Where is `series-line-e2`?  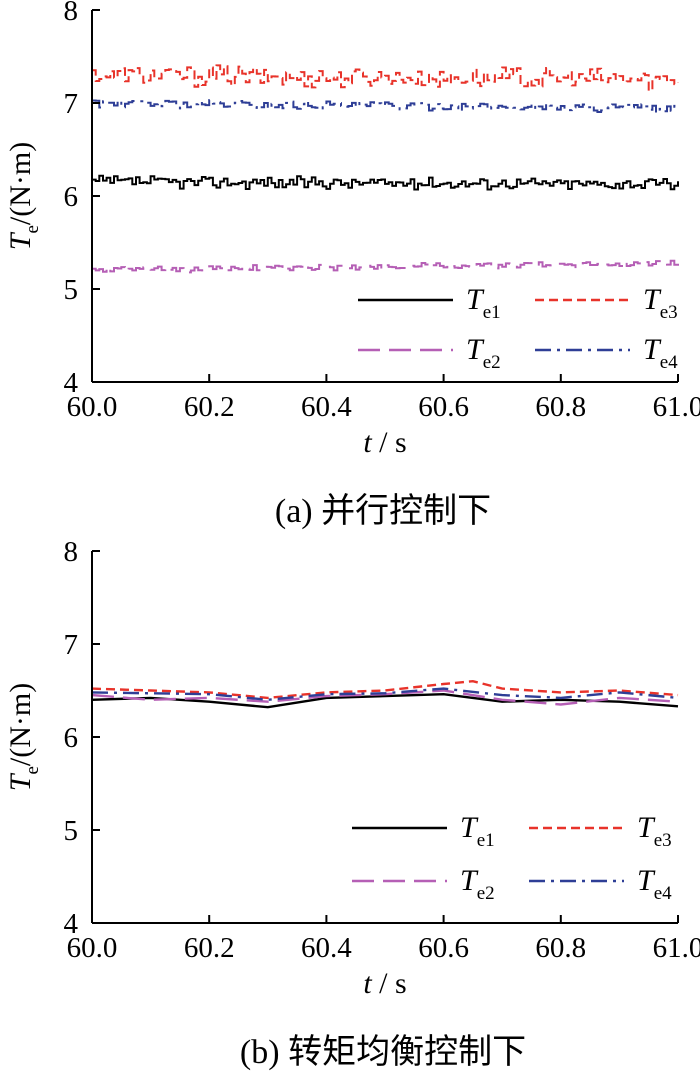
series-line-e2 is located at coordinates (385, 266).